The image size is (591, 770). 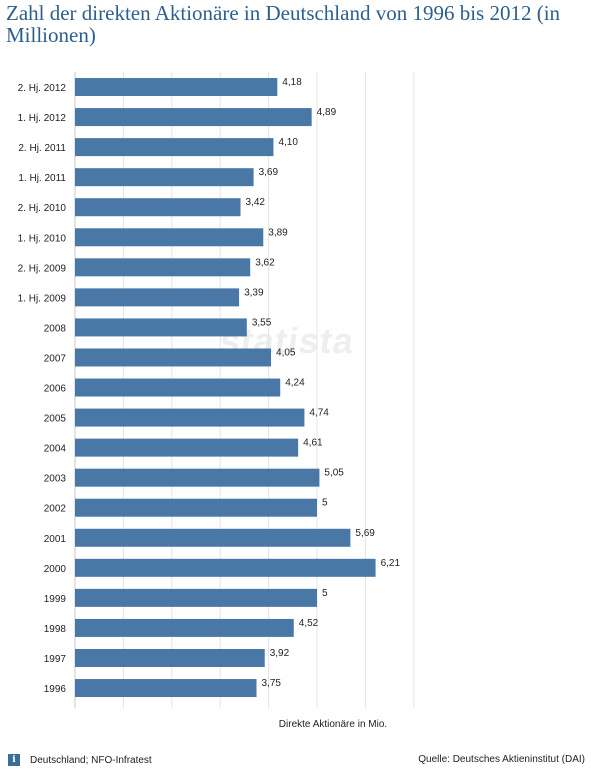 I want to click on category-label: 1. Hj. 2011, so click(x=42, y=178).